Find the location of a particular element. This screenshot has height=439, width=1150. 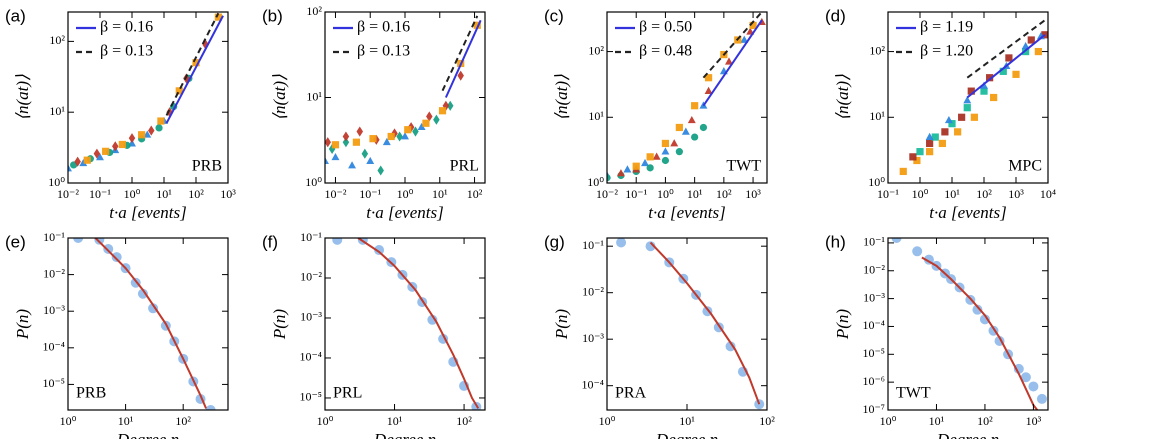

frame is located at coordinates (405, 324).